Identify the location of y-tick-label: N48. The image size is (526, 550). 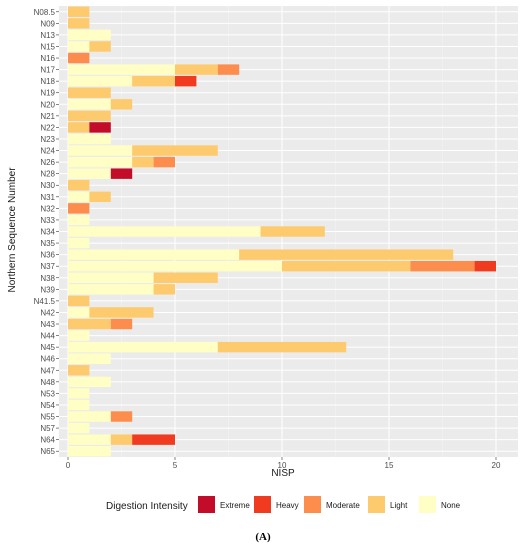
(47, 382).